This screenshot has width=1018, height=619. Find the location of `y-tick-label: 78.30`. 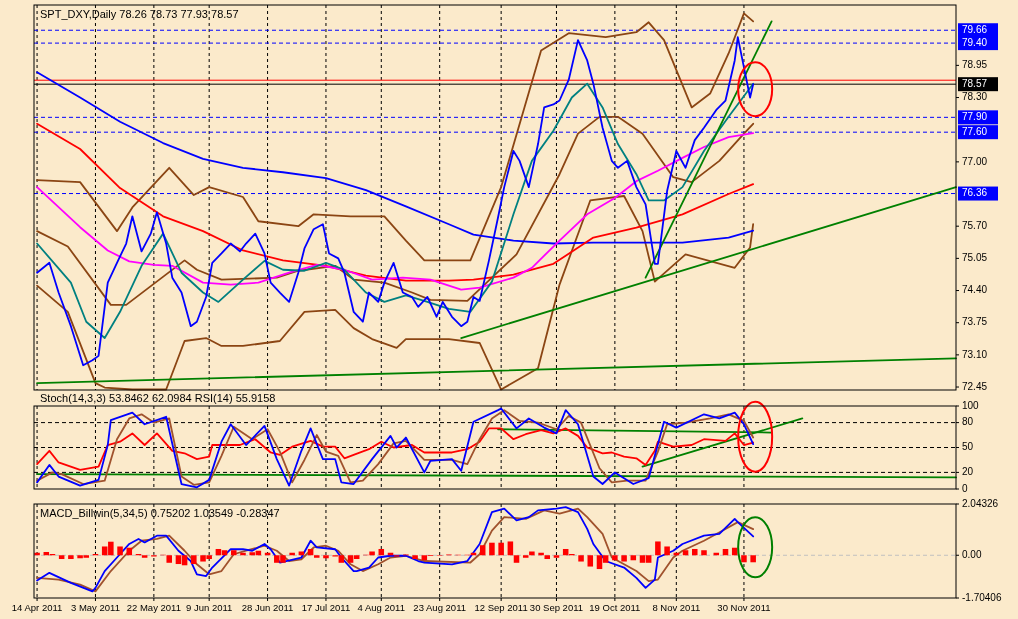

y-tick-label: 78.30 is located at coordinates (975, 97).